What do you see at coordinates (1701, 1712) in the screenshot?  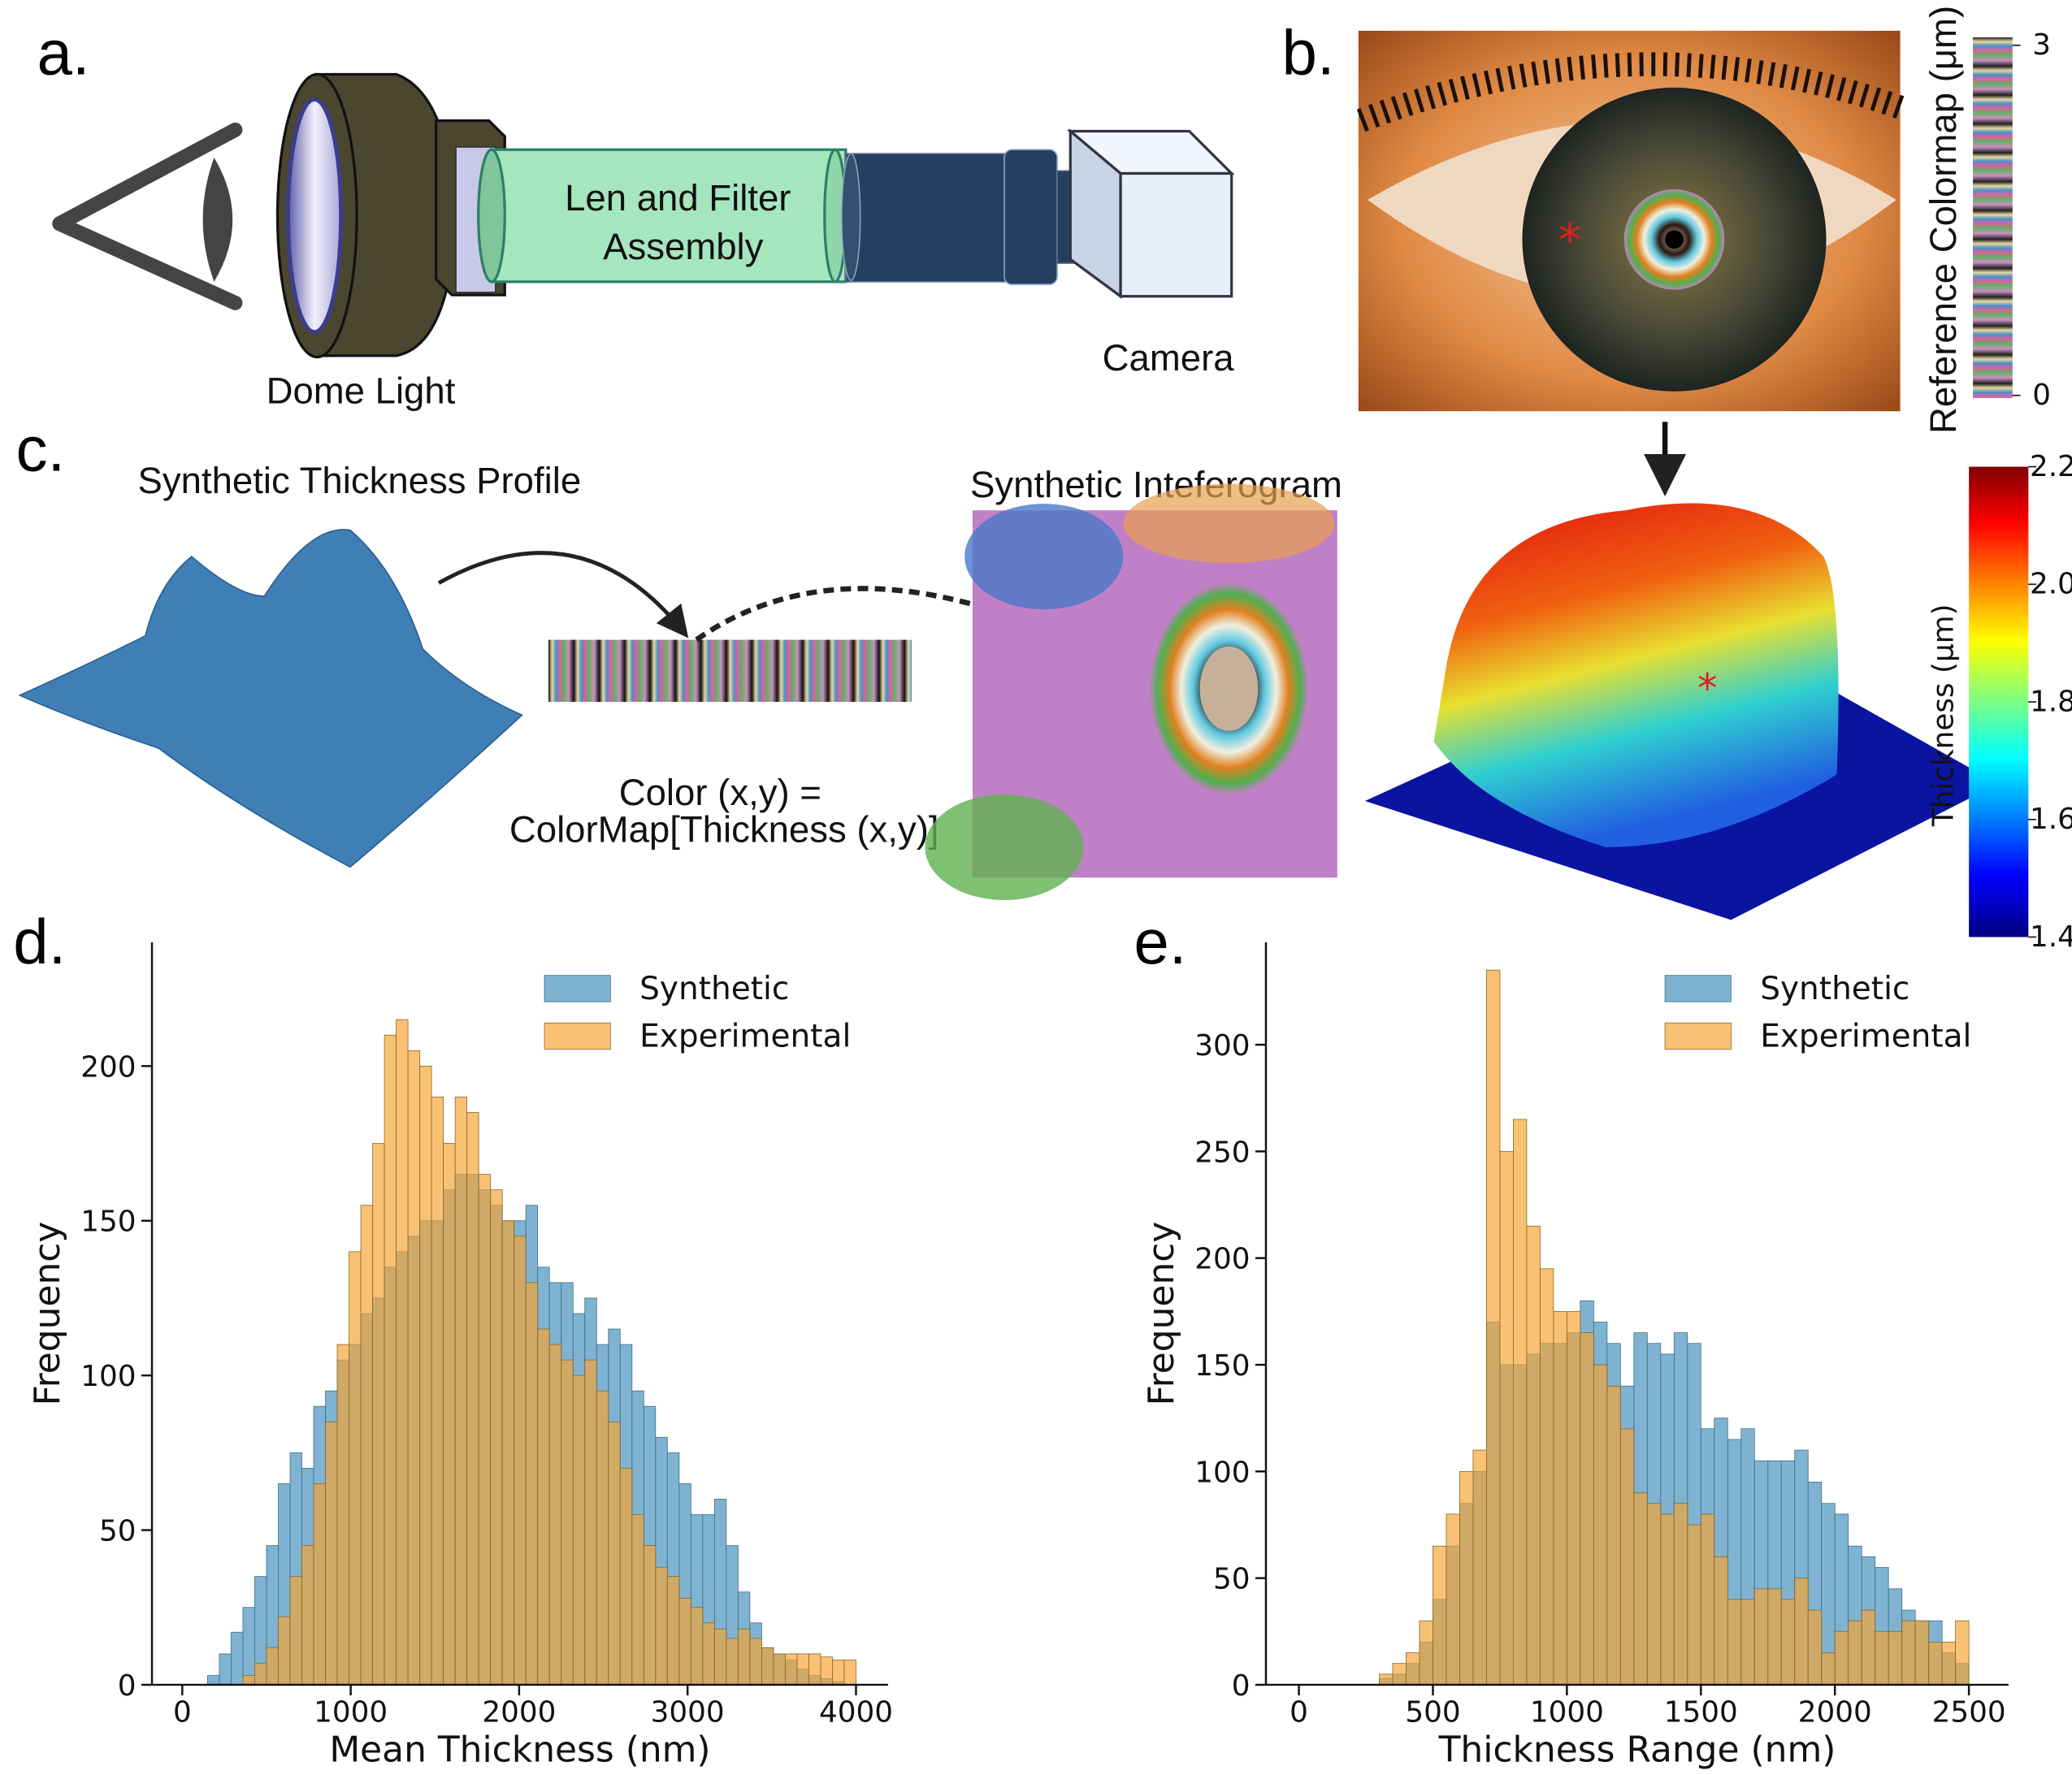 I see `x-tick-label: 1500` at bounding box center [1701, 1712].